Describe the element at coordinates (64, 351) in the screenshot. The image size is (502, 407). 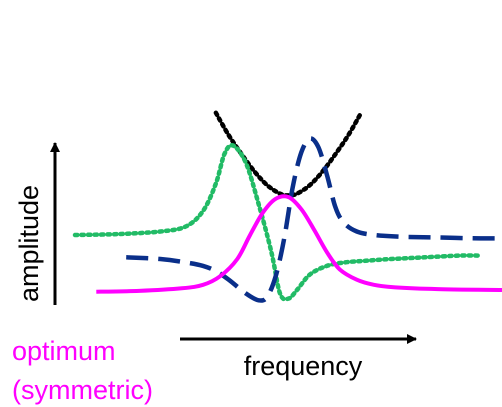
I see `annotation-line-1: optimum` at that location.